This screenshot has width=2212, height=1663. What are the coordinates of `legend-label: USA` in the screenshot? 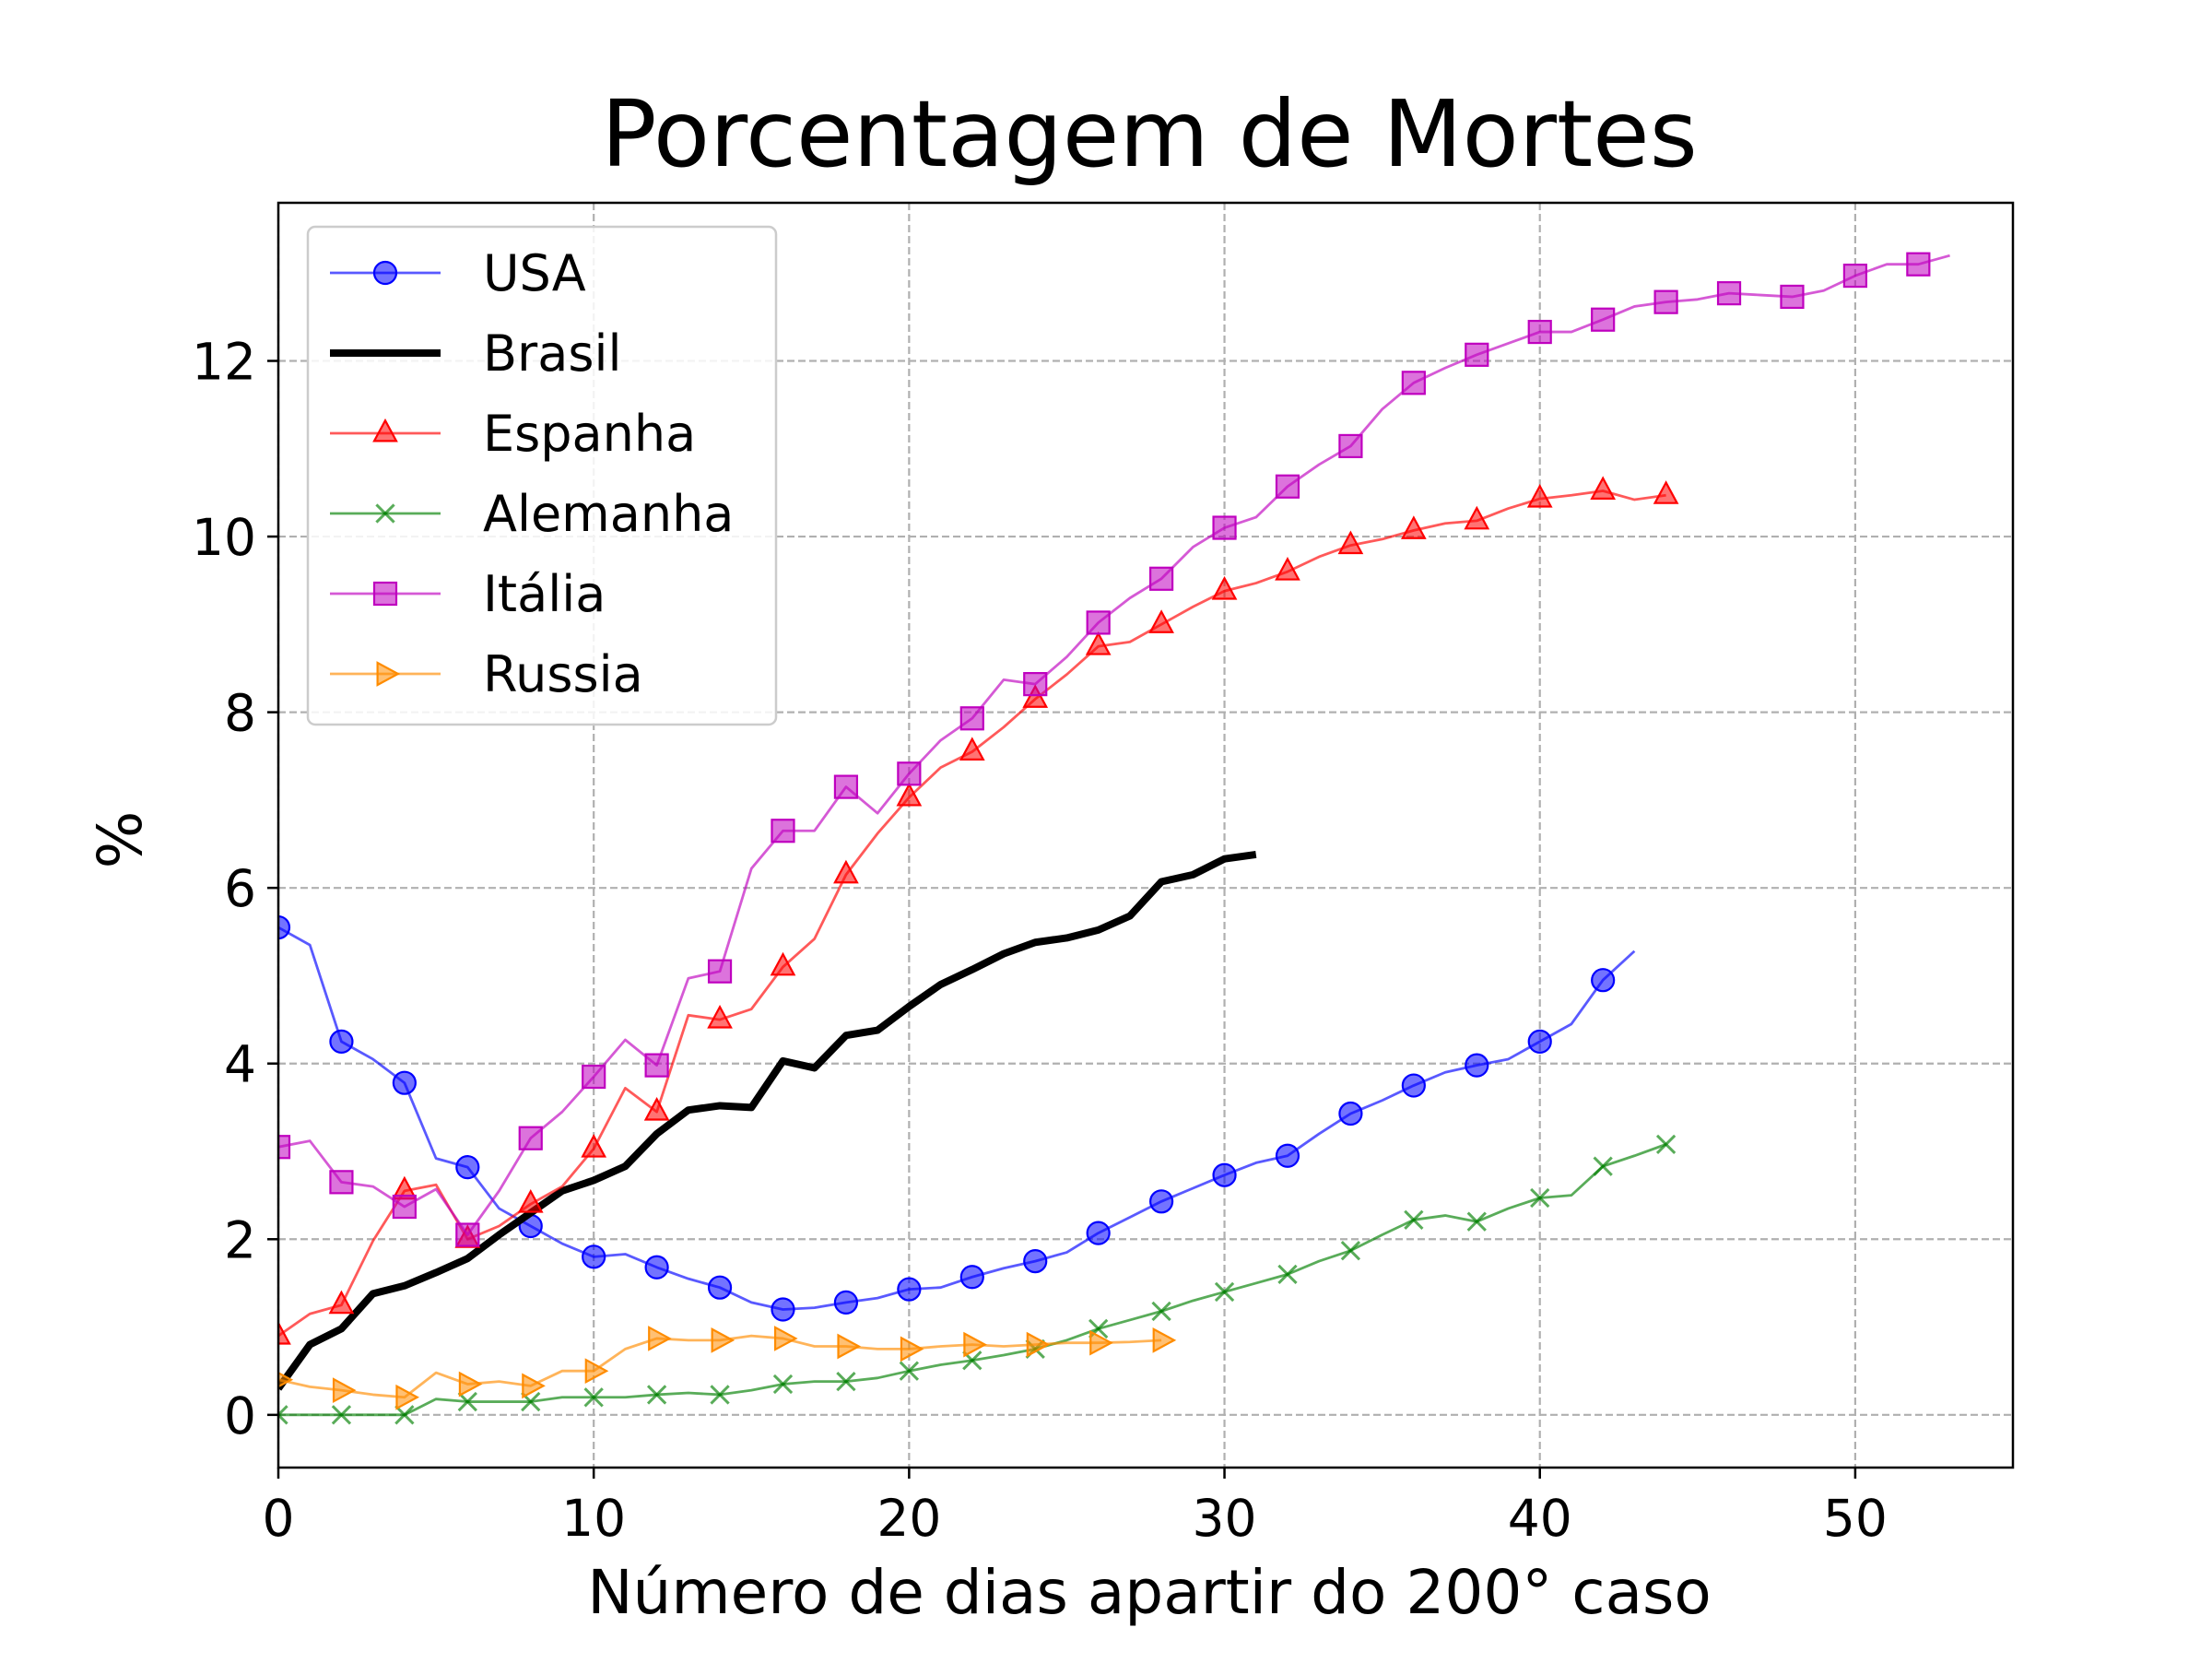 It's located at (534, 273).